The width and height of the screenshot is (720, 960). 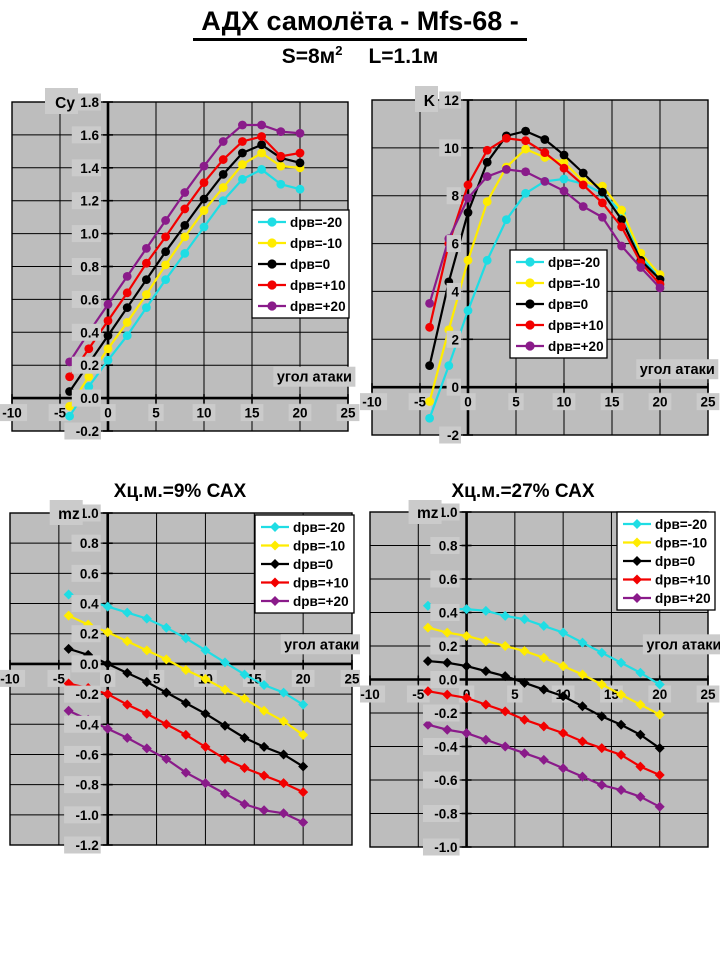 I want to click on page-title: АДХ самолёта - Mfs-68 -, so click(x=360, y=23).